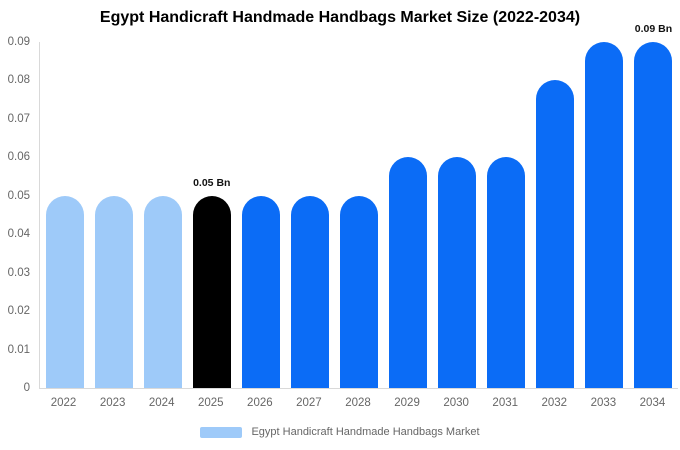 Image resolution: width=680 pixels, height=450 pixels. Describe the element at coordinates (603, 403) in the screenshot. I see `x-tick-label-2033: 2033` at that location.